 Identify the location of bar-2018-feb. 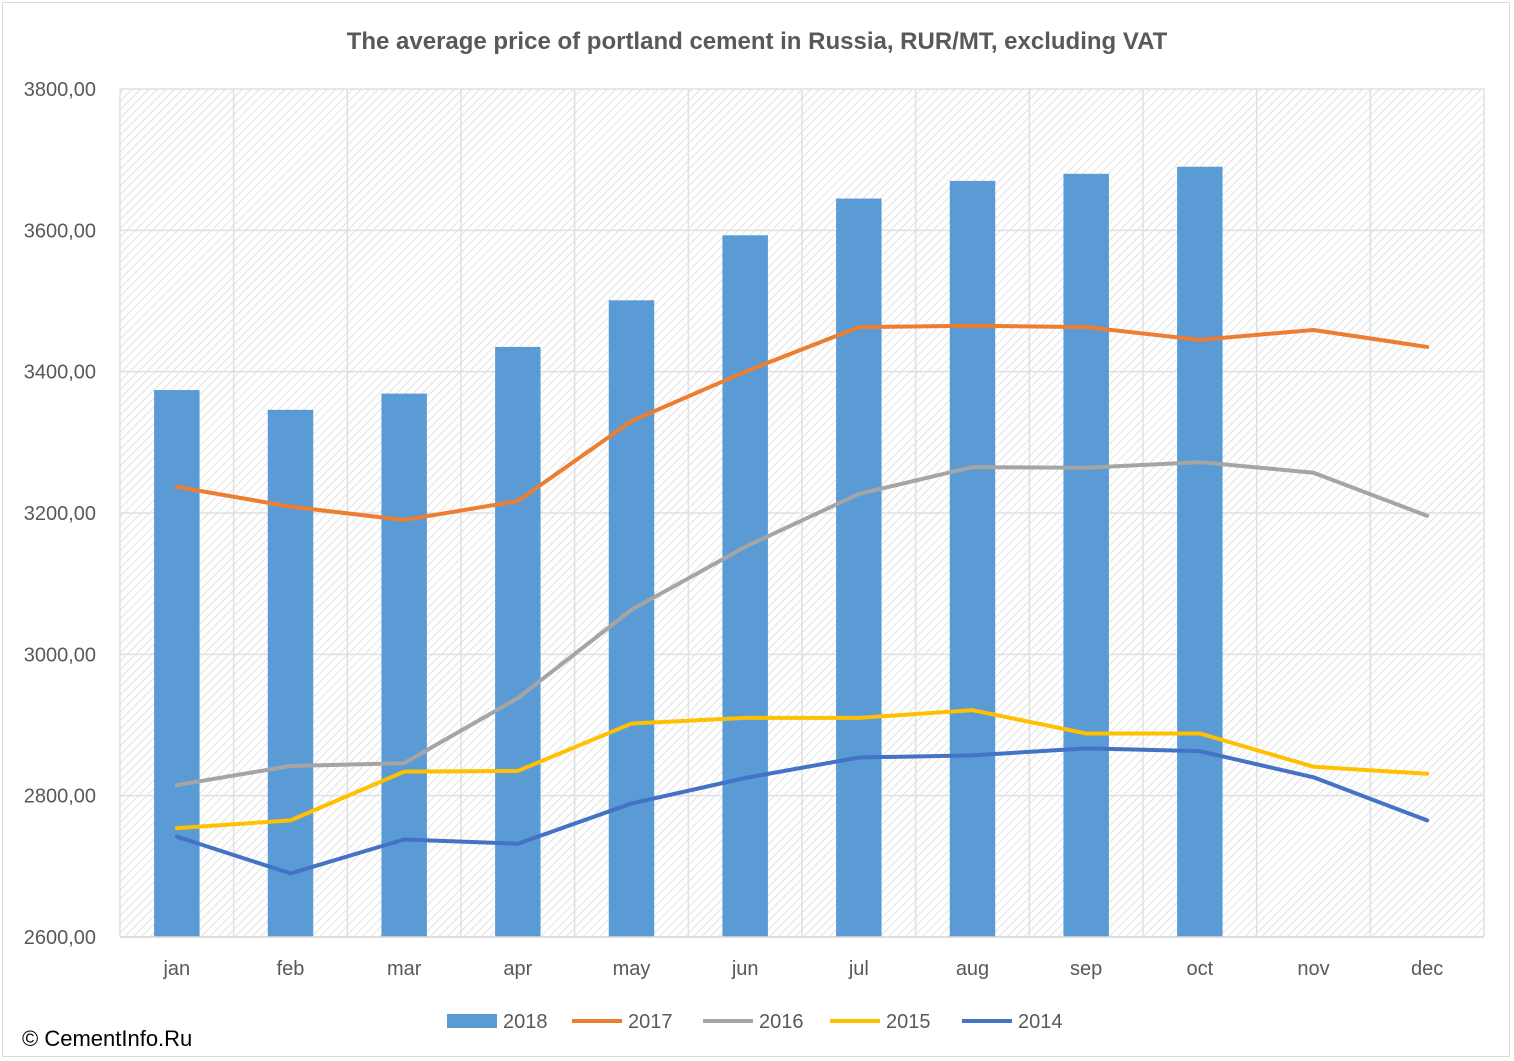
(290, 673).